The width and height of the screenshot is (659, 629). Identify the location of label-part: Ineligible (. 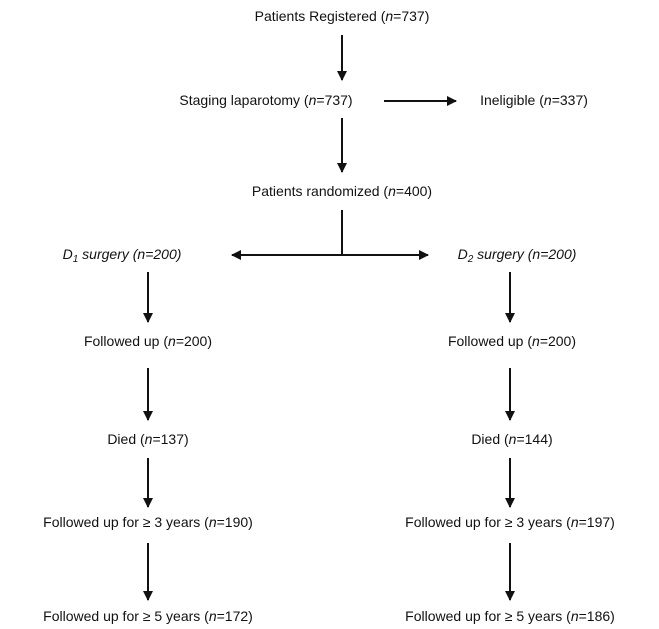
(512, 100).